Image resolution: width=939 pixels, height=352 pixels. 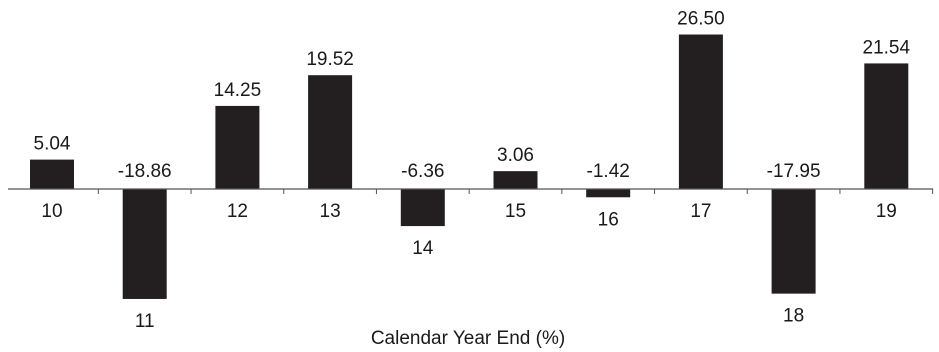 I want to click on value-label: 5.04, so click(x=52, y=144).